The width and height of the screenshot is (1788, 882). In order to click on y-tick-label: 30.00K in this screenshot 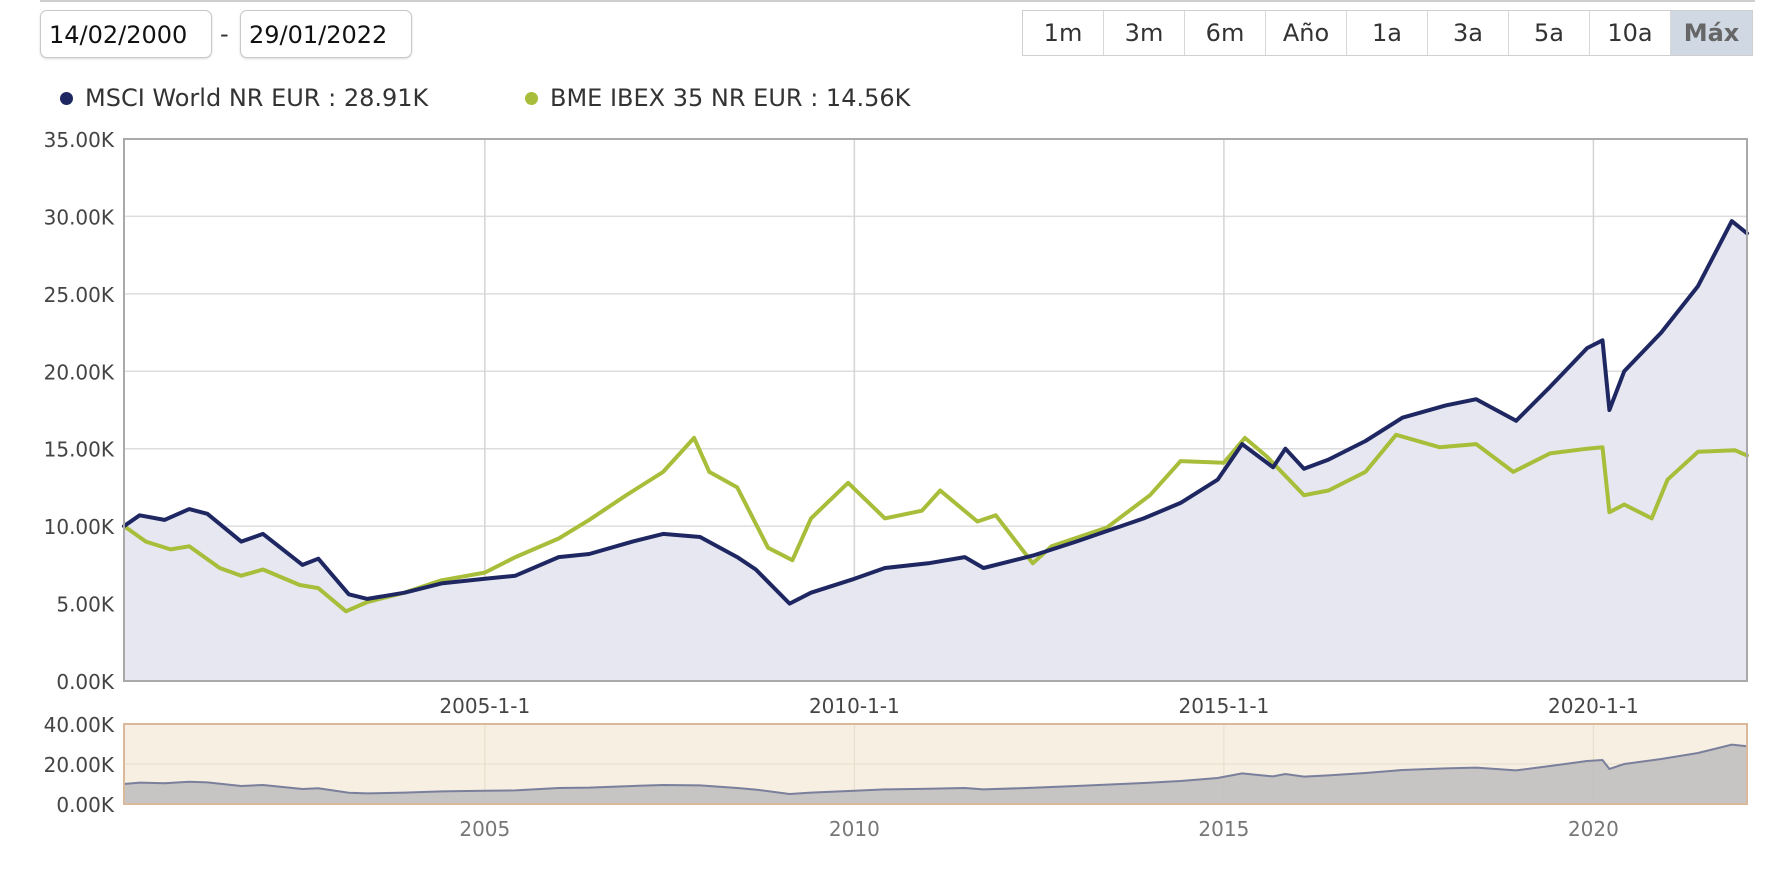, I will do `click(79, 217)`.